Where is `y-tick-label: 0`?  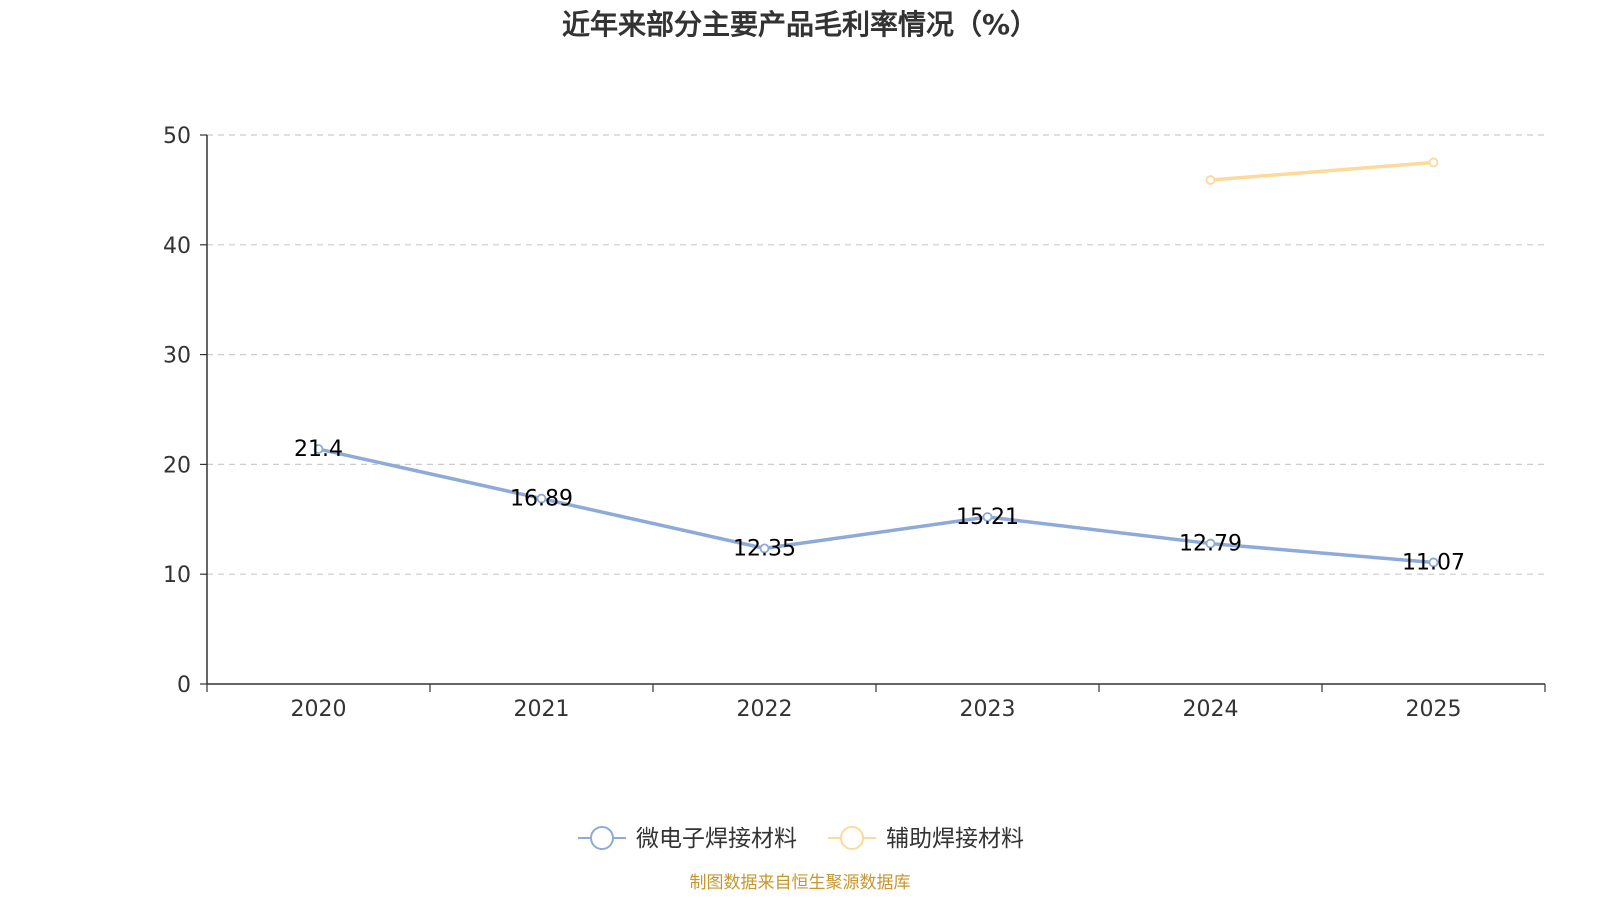
y-tick-label: 0 is located at coordinates (184, 685).